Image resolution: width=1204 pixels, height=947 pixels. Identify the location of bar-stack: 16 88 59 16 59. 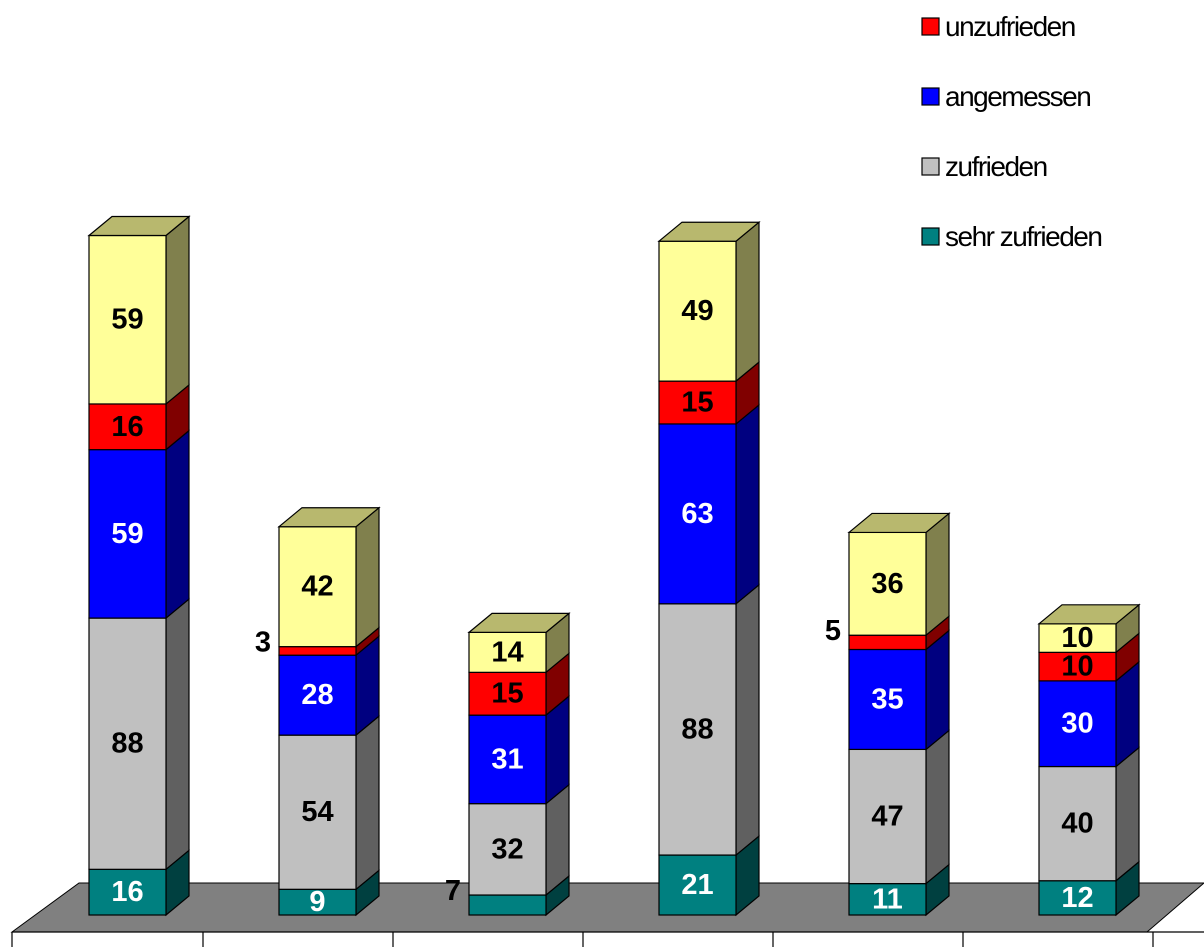
(139, 566).